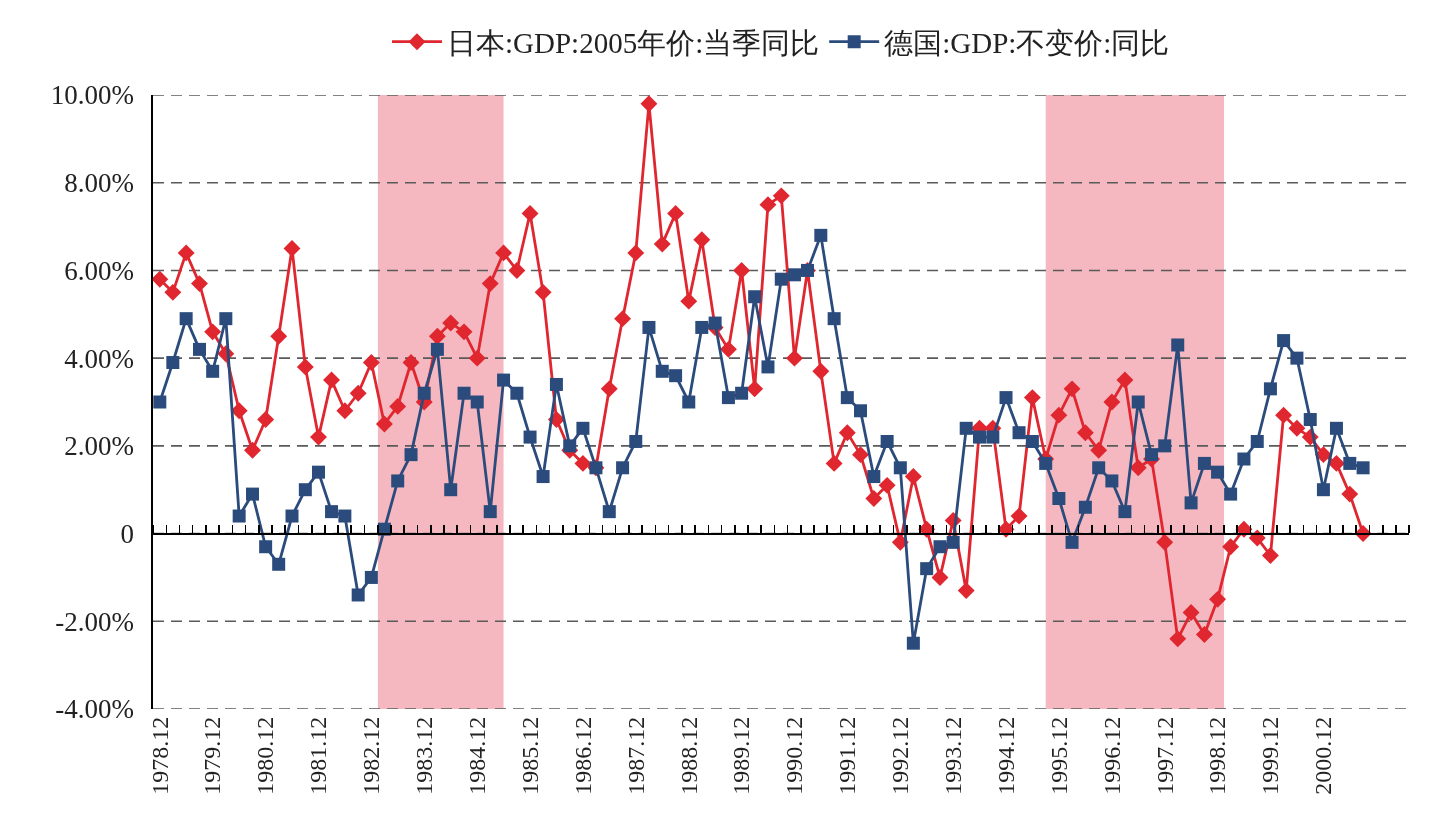  What do you see at coordinates (94, 621) in the screenshot?
I see `y-tick-label: -2.00%` at bounding box center [94, 621].